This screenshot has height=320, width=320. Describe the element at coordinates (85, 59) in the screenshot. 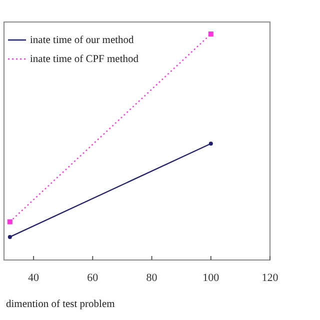

I see `legend-label: inate time of CPF method` at that location.